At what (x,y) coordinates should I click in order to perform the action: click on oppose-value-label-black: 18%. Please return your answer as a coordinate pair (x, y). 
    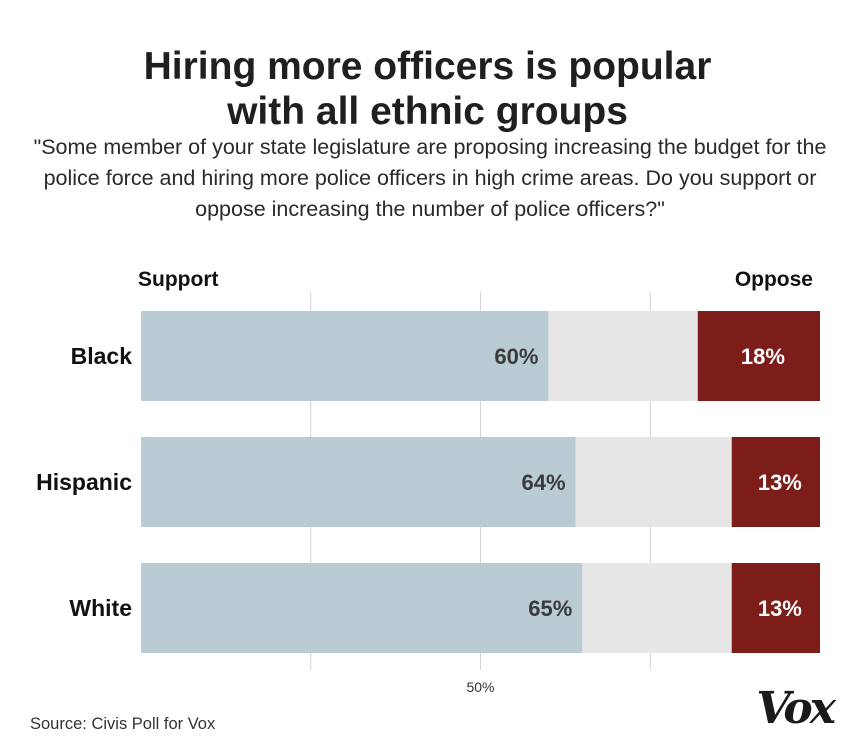
    Looking at the image, I should click on (763, 356).